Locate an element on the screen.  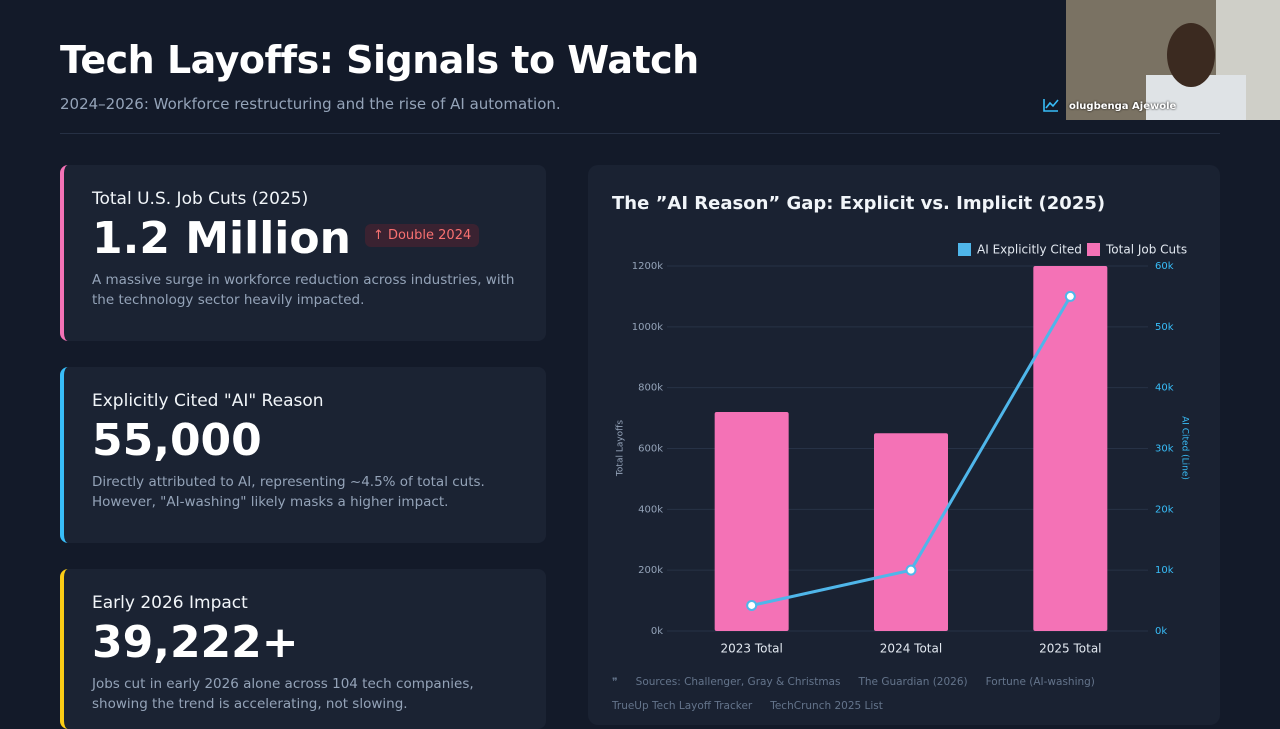
card-label: Explicitly Cited "AI" Reason is located at coordinates (208, 401).